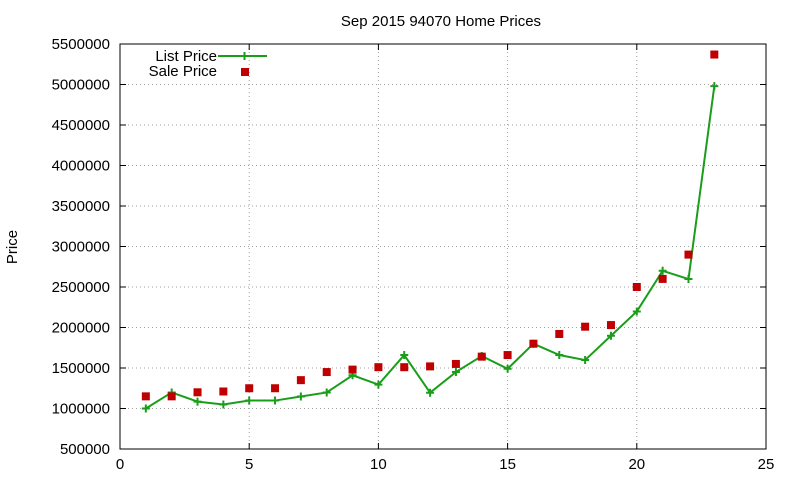  I want to click on y-tick-label: 1000000, so click(81, 409).